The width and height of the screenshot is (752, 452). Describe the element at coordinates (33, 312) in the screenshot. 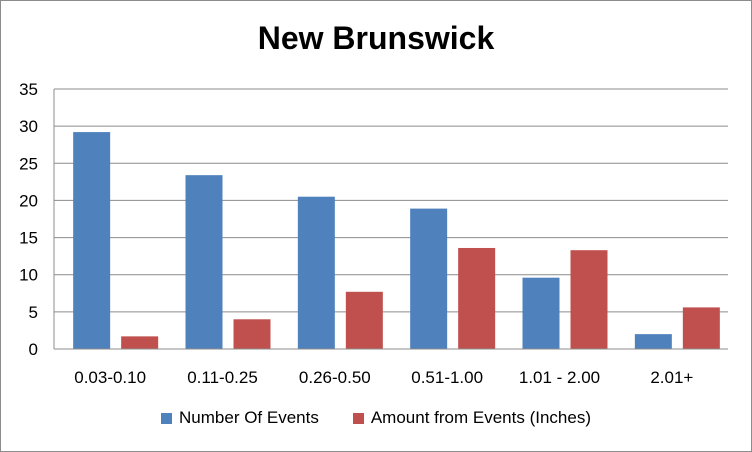

I see `y-tick-label: 5` at that location.